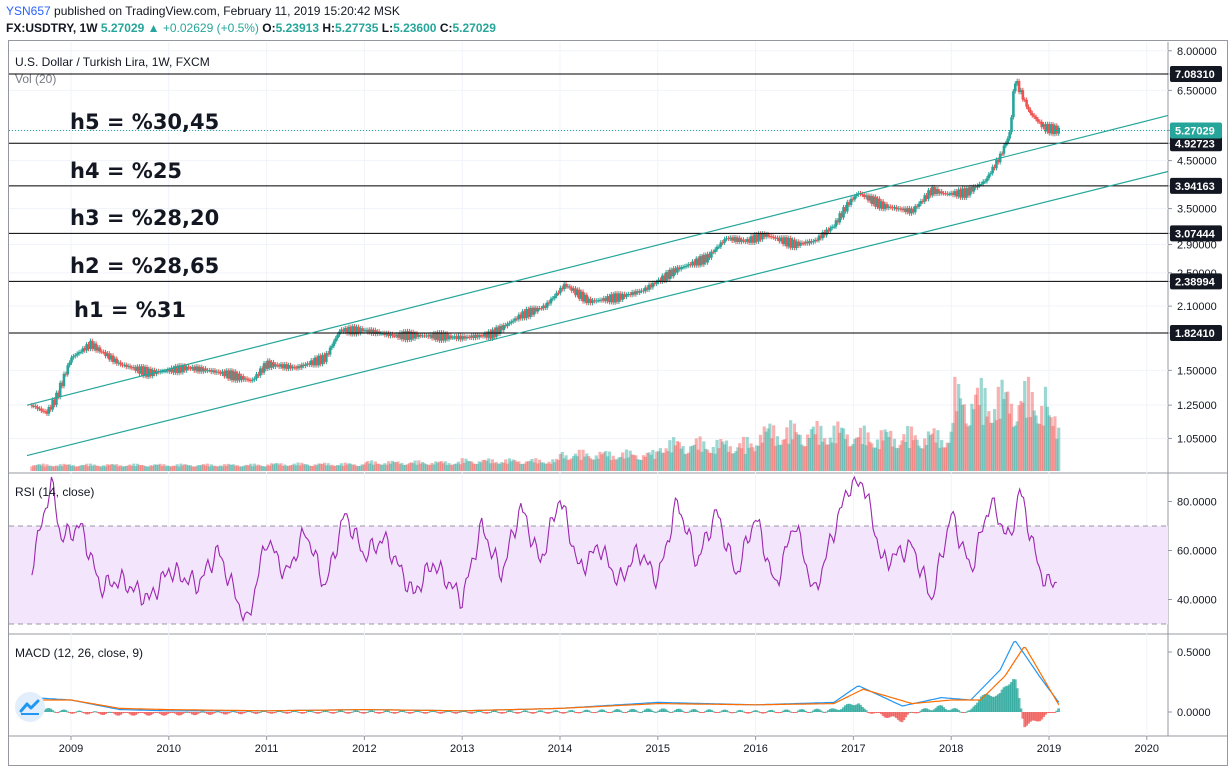  Describe the element at coordinates (28, 11) in the screenshot. I see `author-link: YSN657` at that location.